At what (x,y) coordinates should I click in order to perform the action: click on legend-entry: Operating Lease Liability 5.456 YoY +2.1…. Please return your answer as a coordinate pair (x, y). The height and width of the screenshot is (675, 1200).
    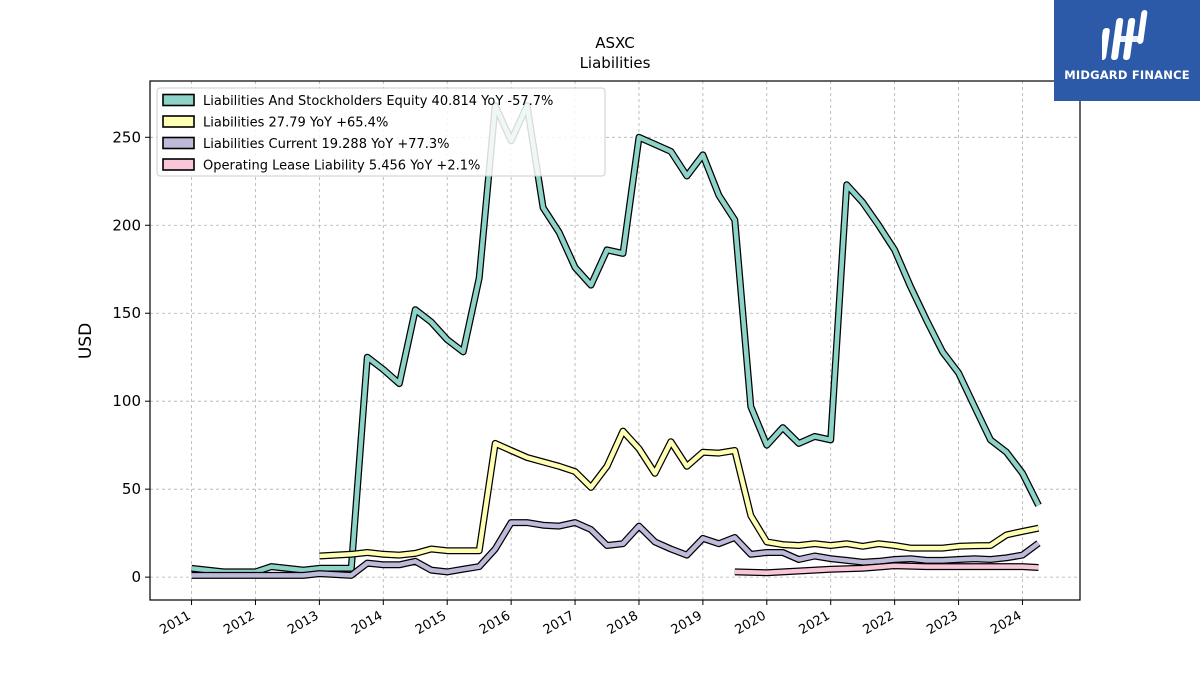
    Looking at the image, I should click on (341, 166).